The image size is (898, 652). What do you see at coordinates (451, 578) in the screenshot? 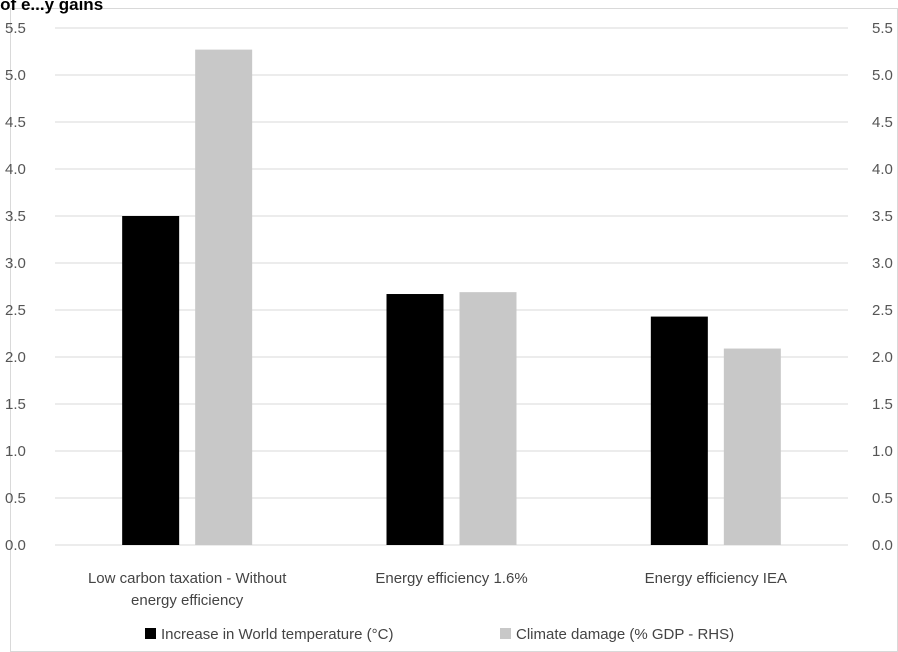
I see `x-category-label: Energy efficiency 1.6%` at bounding box center [451, 578].